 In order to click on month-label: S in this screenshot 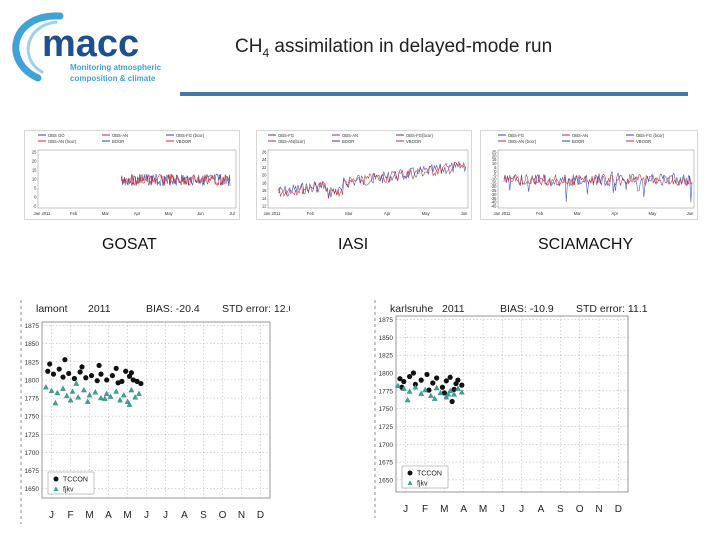, I will do `click(560, 509)`.